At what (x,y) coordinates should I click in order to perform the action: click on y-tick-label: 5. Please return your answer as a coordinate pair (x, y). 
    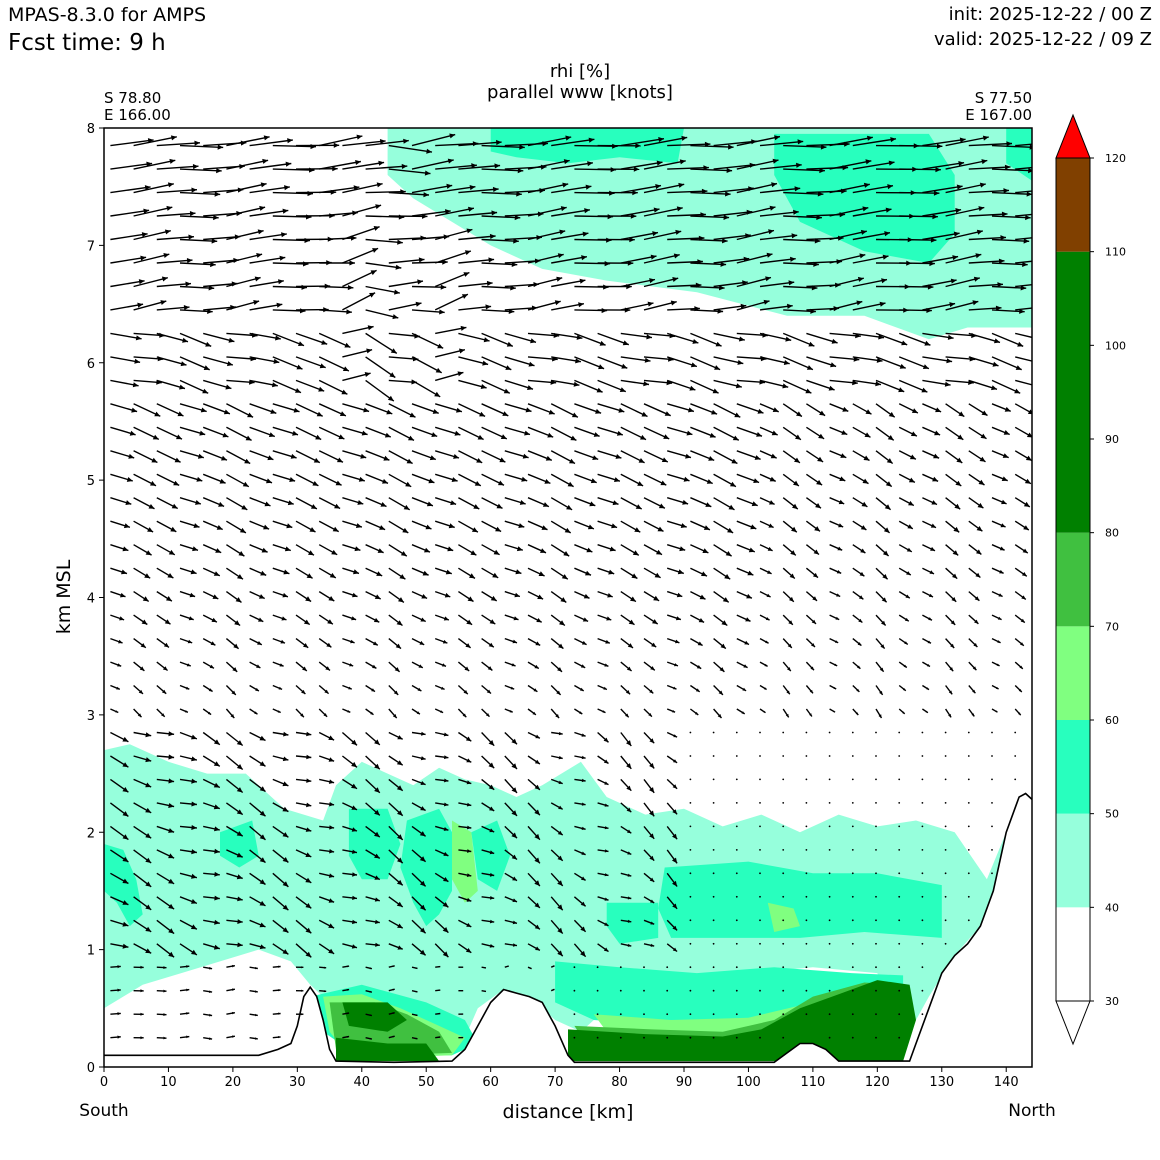
    Looking at the image, I should click on (91, 481).